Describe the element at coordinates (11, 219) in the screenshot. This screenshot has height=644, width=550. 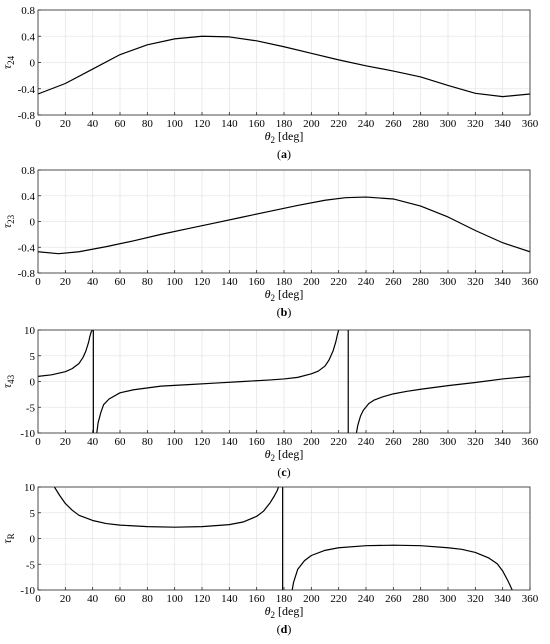
I see `y-axis-subscript: 23` at that location.